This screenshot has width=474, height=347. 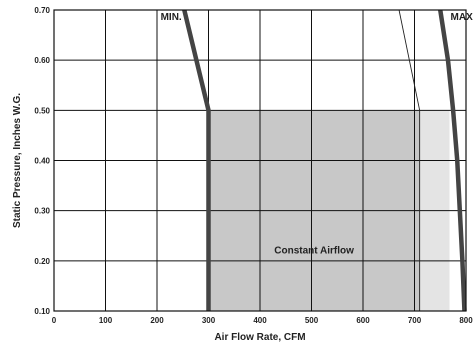 What do you see at coordinates (42, 110) in the screenshot?
I see `y-tick-label: 0.50` at bounding box center [42, 110].